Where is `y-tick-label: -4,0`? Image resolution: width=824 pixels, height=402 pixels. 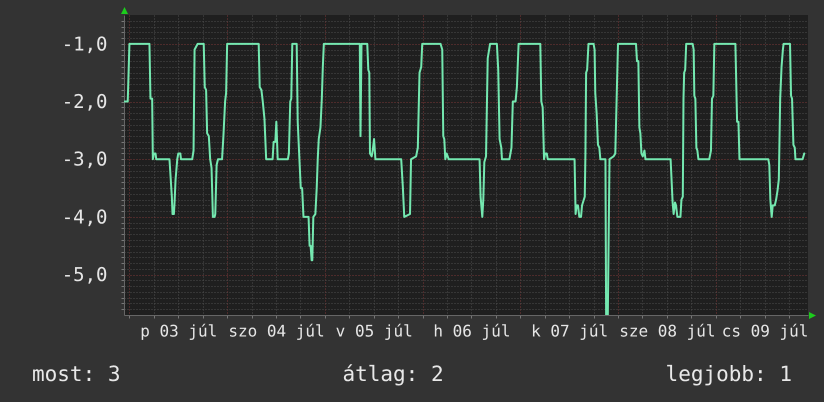 y-tick-label: -4,0 is located at coordinates (85, 217).